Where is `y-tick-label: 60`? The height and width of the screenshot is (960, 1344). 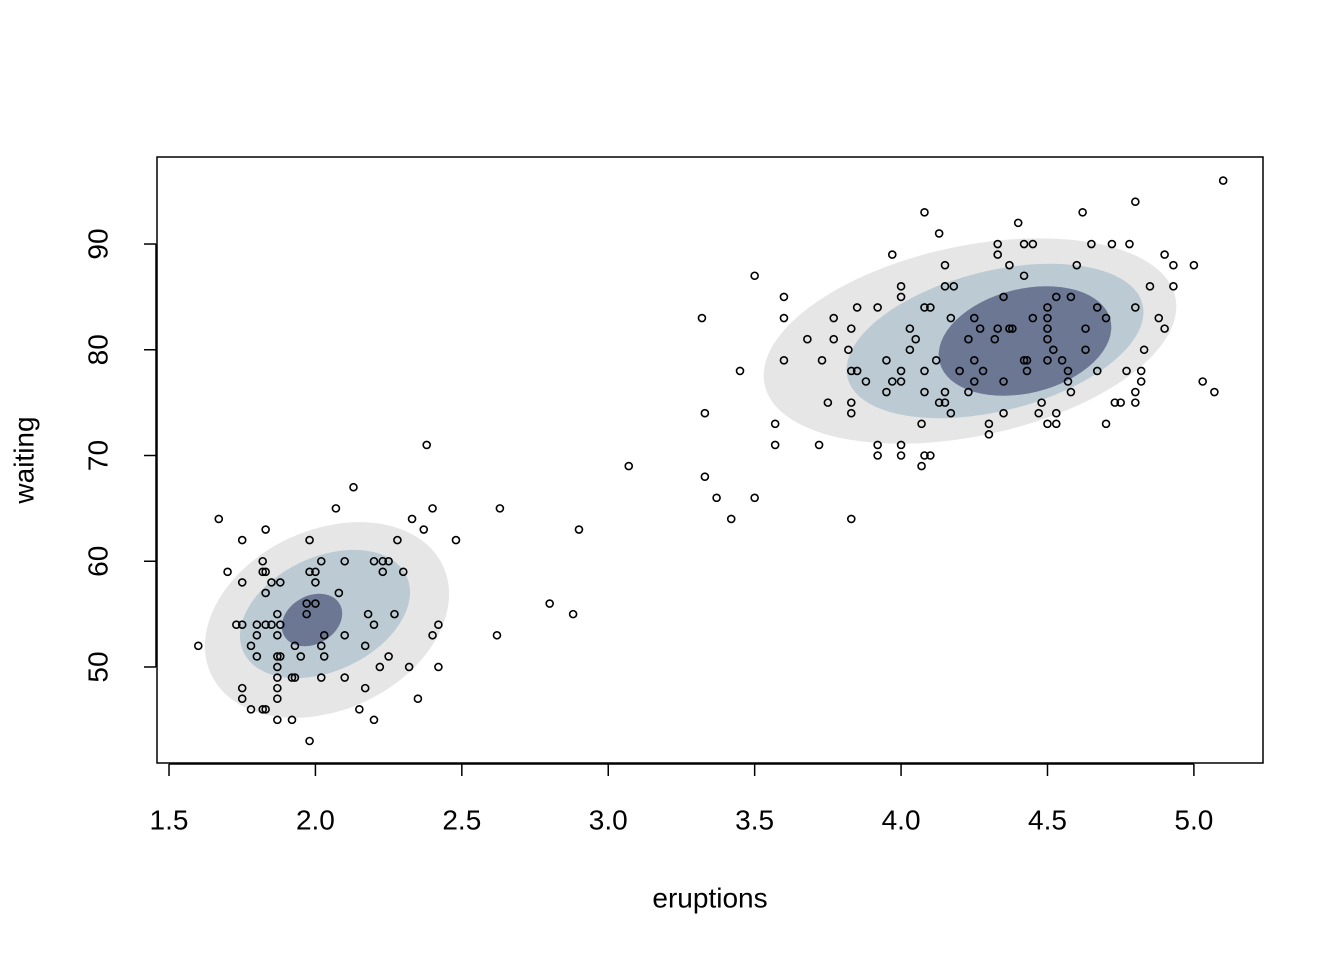 y-tick-label: 60 is located at coordinates (97, 561).